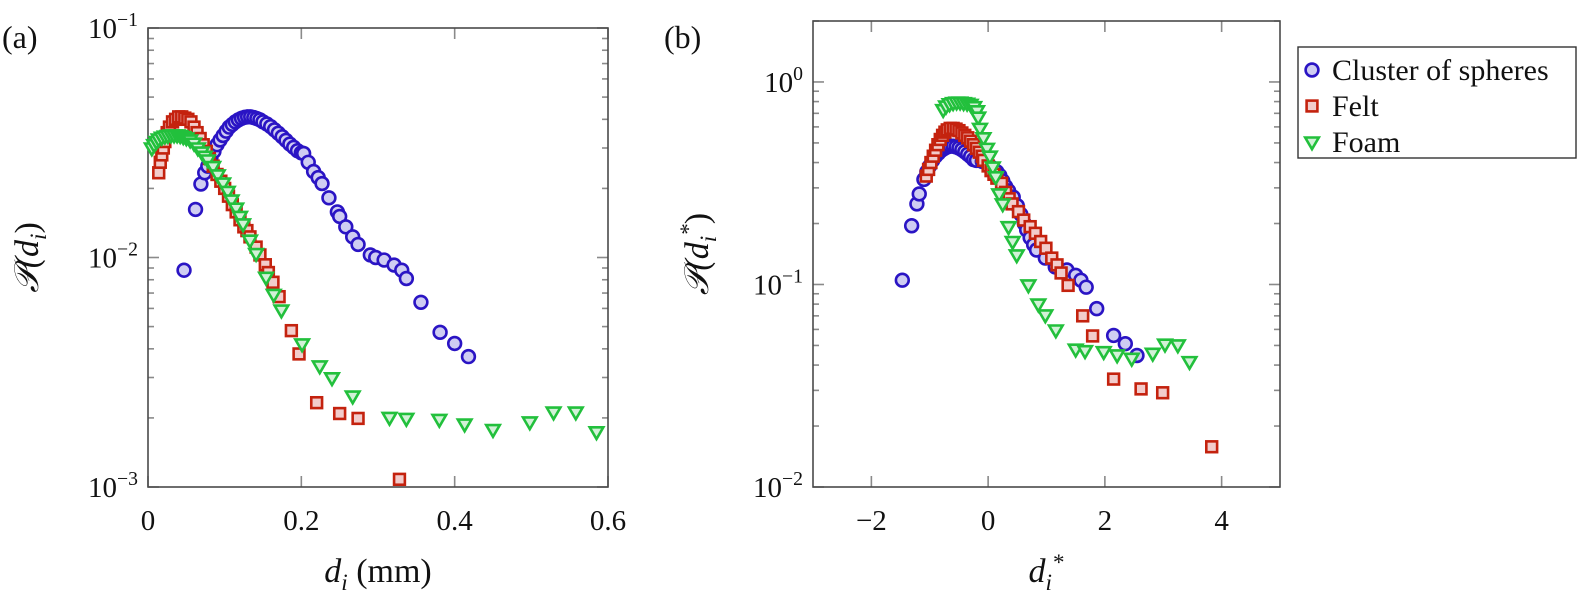  I want to click on legend-box, so click(1437, 102).